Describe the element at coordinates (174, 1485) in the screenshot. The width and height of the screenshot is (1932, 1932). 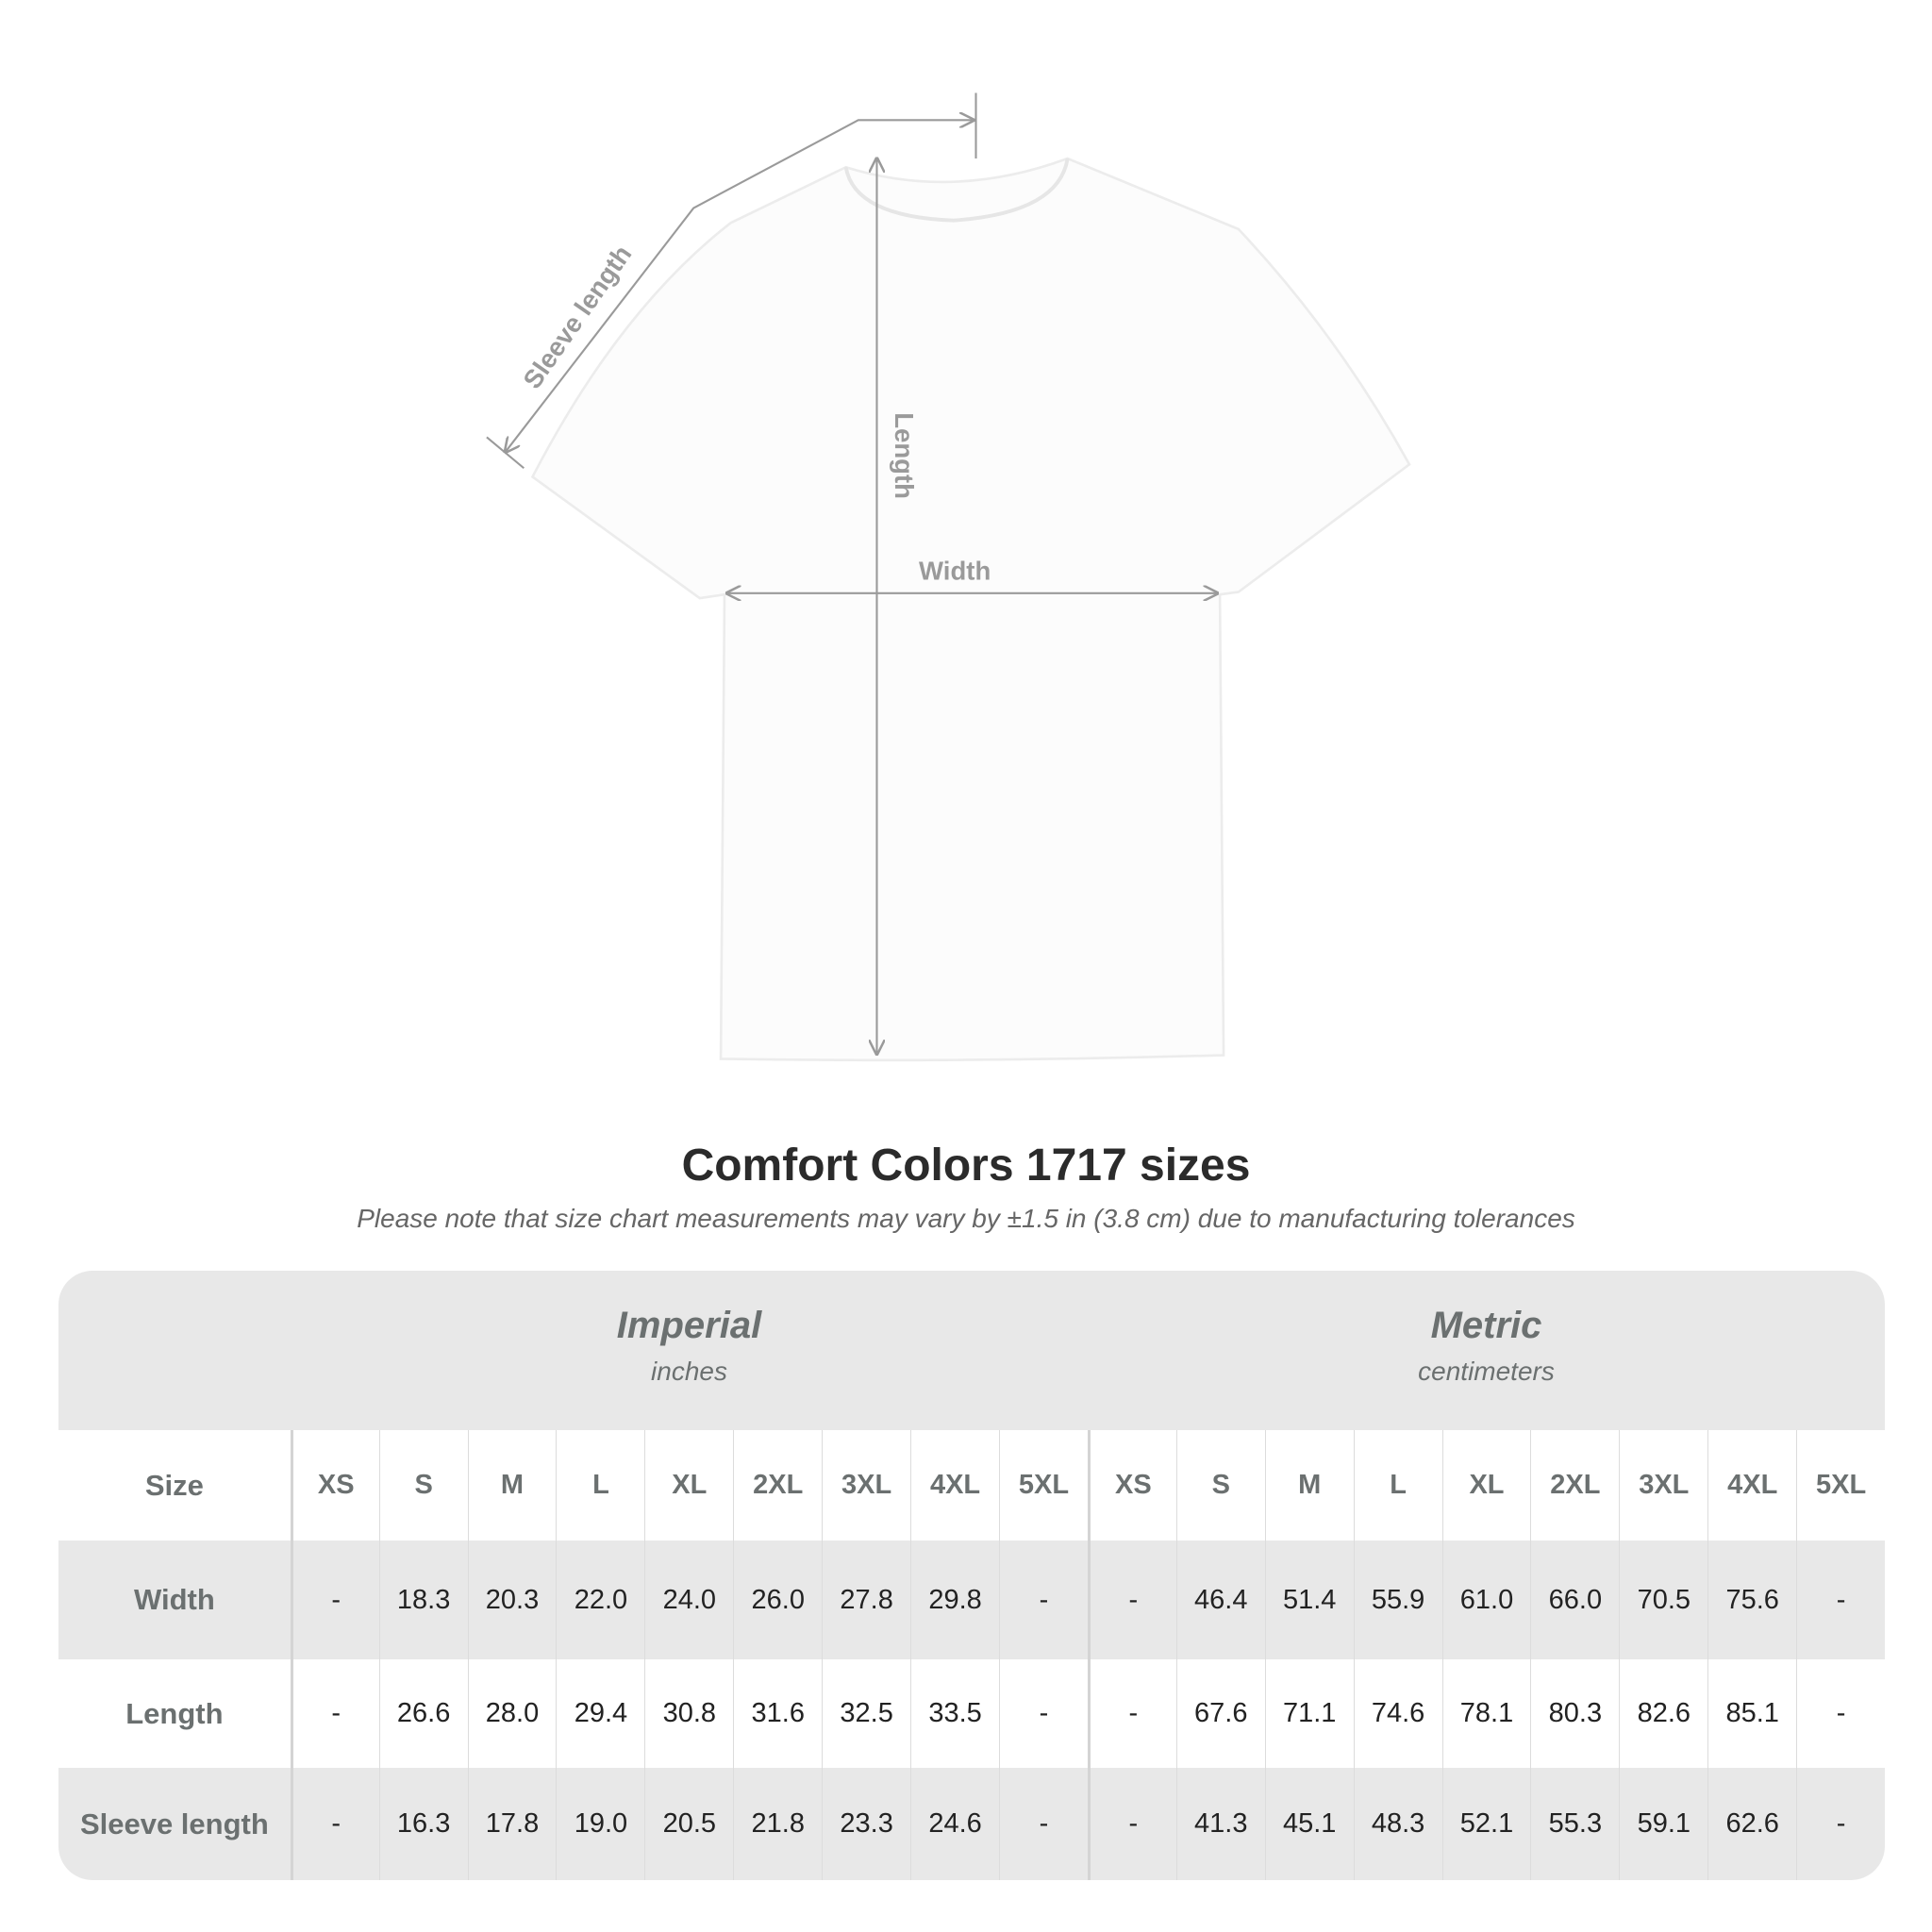
I see `row-label: Size` at that location.